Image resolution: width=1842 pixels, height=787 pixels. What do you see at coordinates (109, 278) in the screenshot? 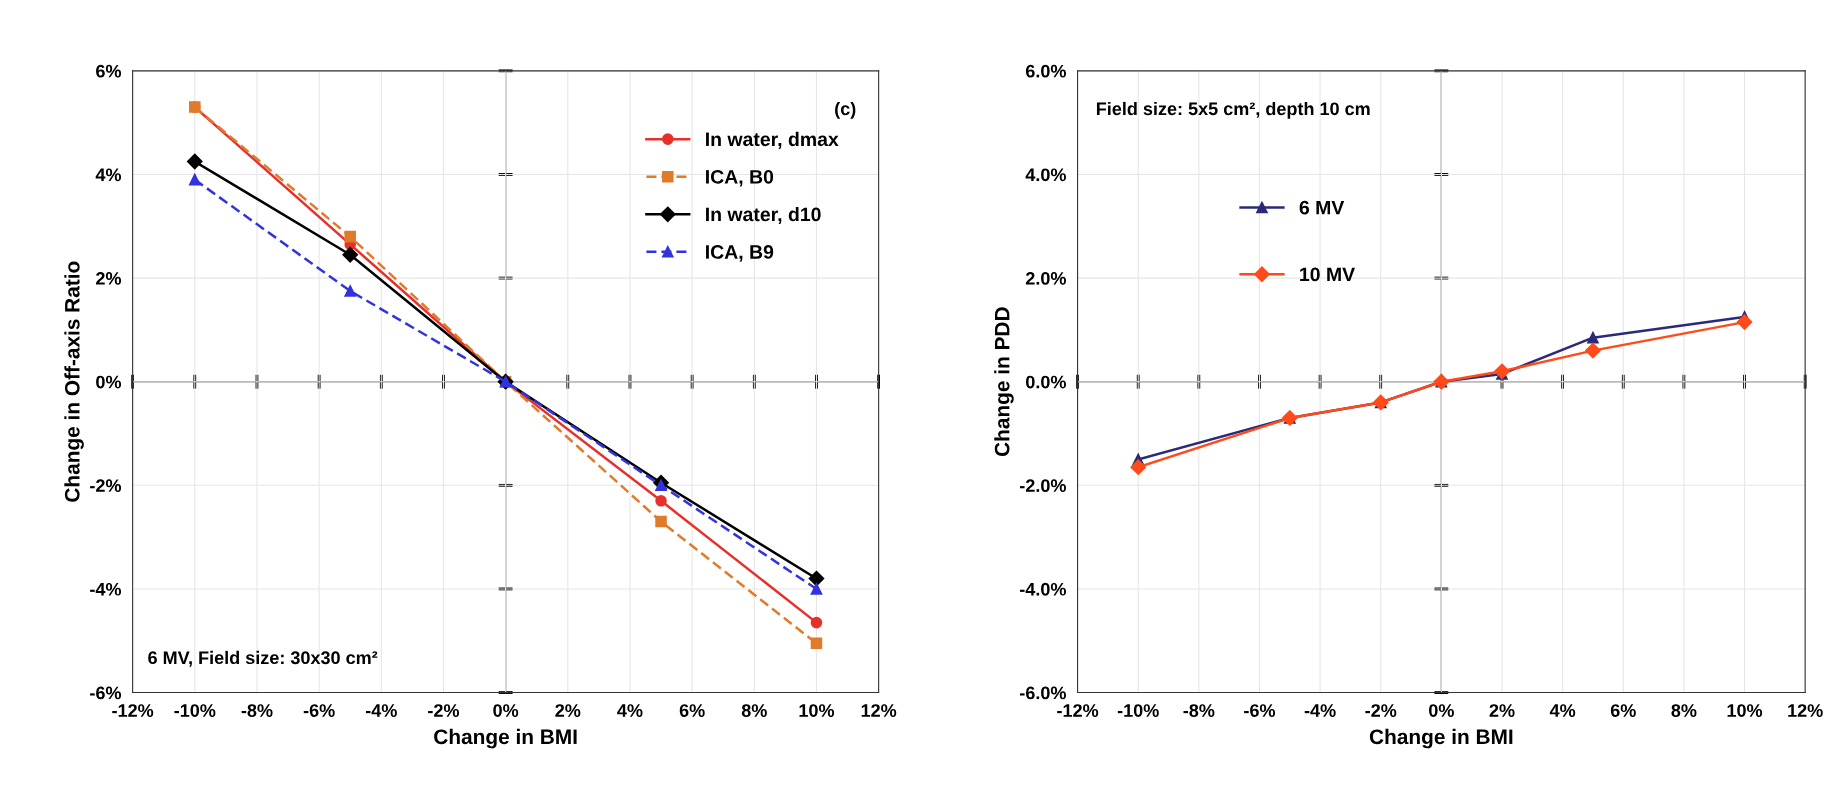
I see `y-tick-label: 2%` at bounding box center [109, 278].